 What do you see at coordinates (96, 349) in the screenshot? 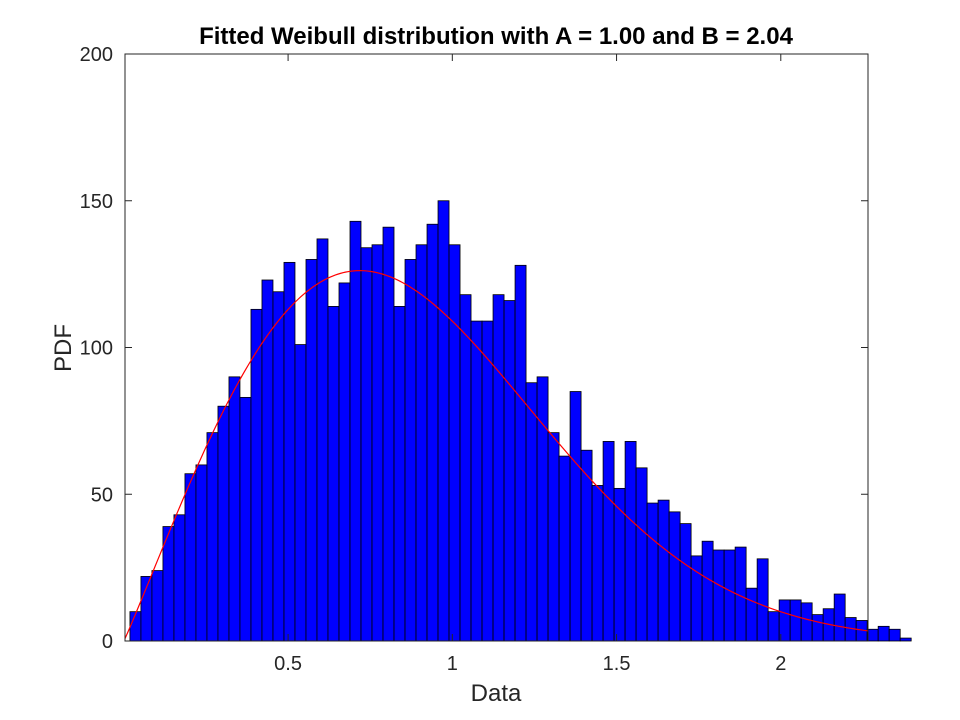
I see `y-tick-label-2: 100` at bounding box center [96, 349].